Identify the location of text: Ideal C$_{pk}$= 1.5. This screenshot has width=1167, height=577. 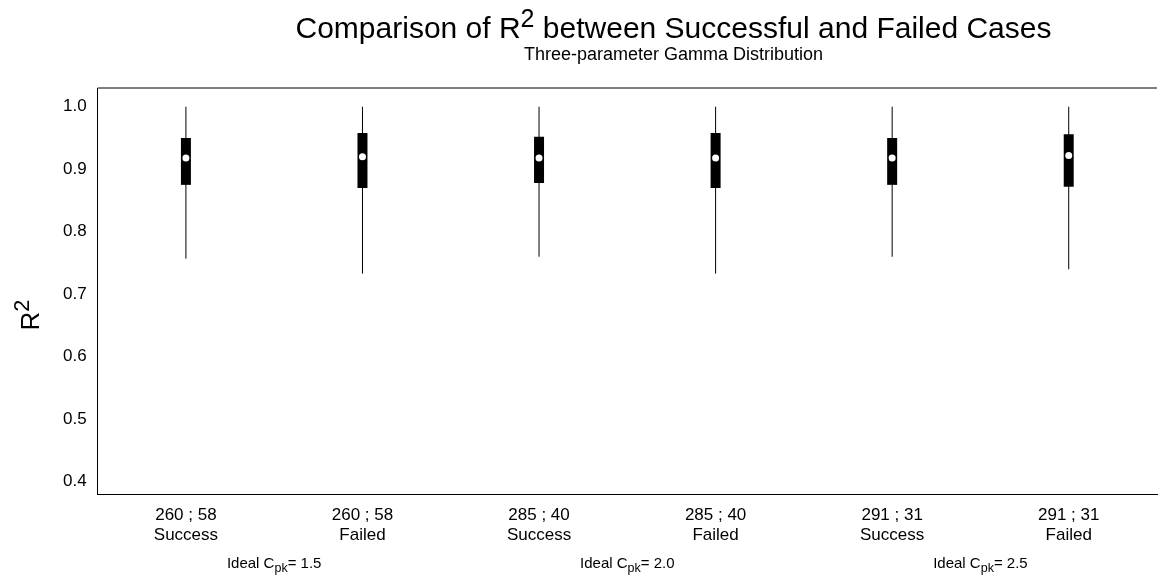
(274, 564).